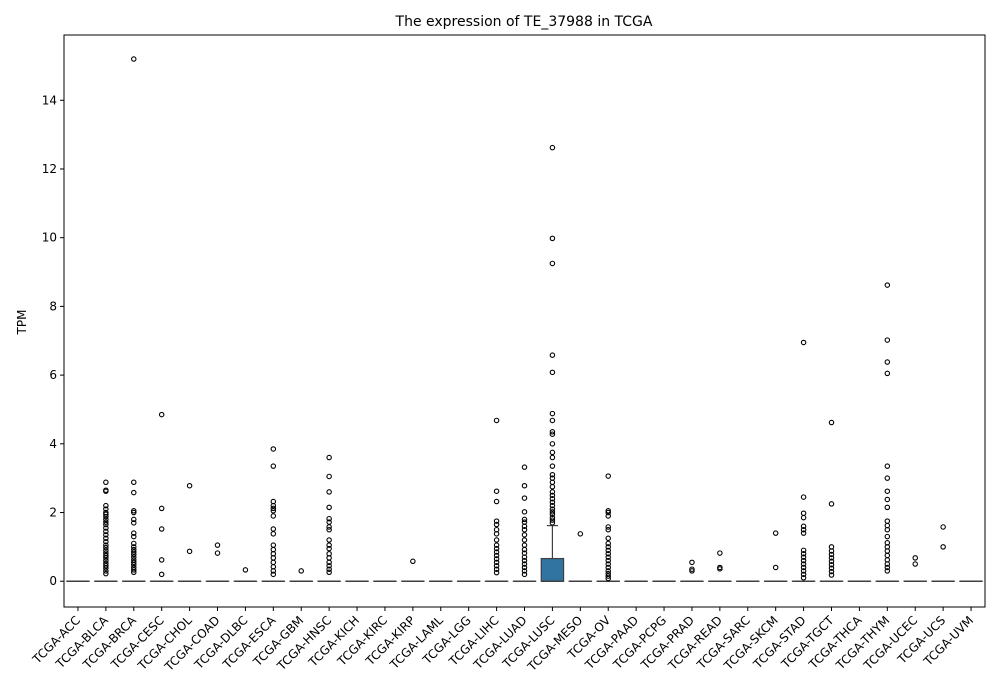  I want to click on y-tick-label: 0, so click(53, 581).